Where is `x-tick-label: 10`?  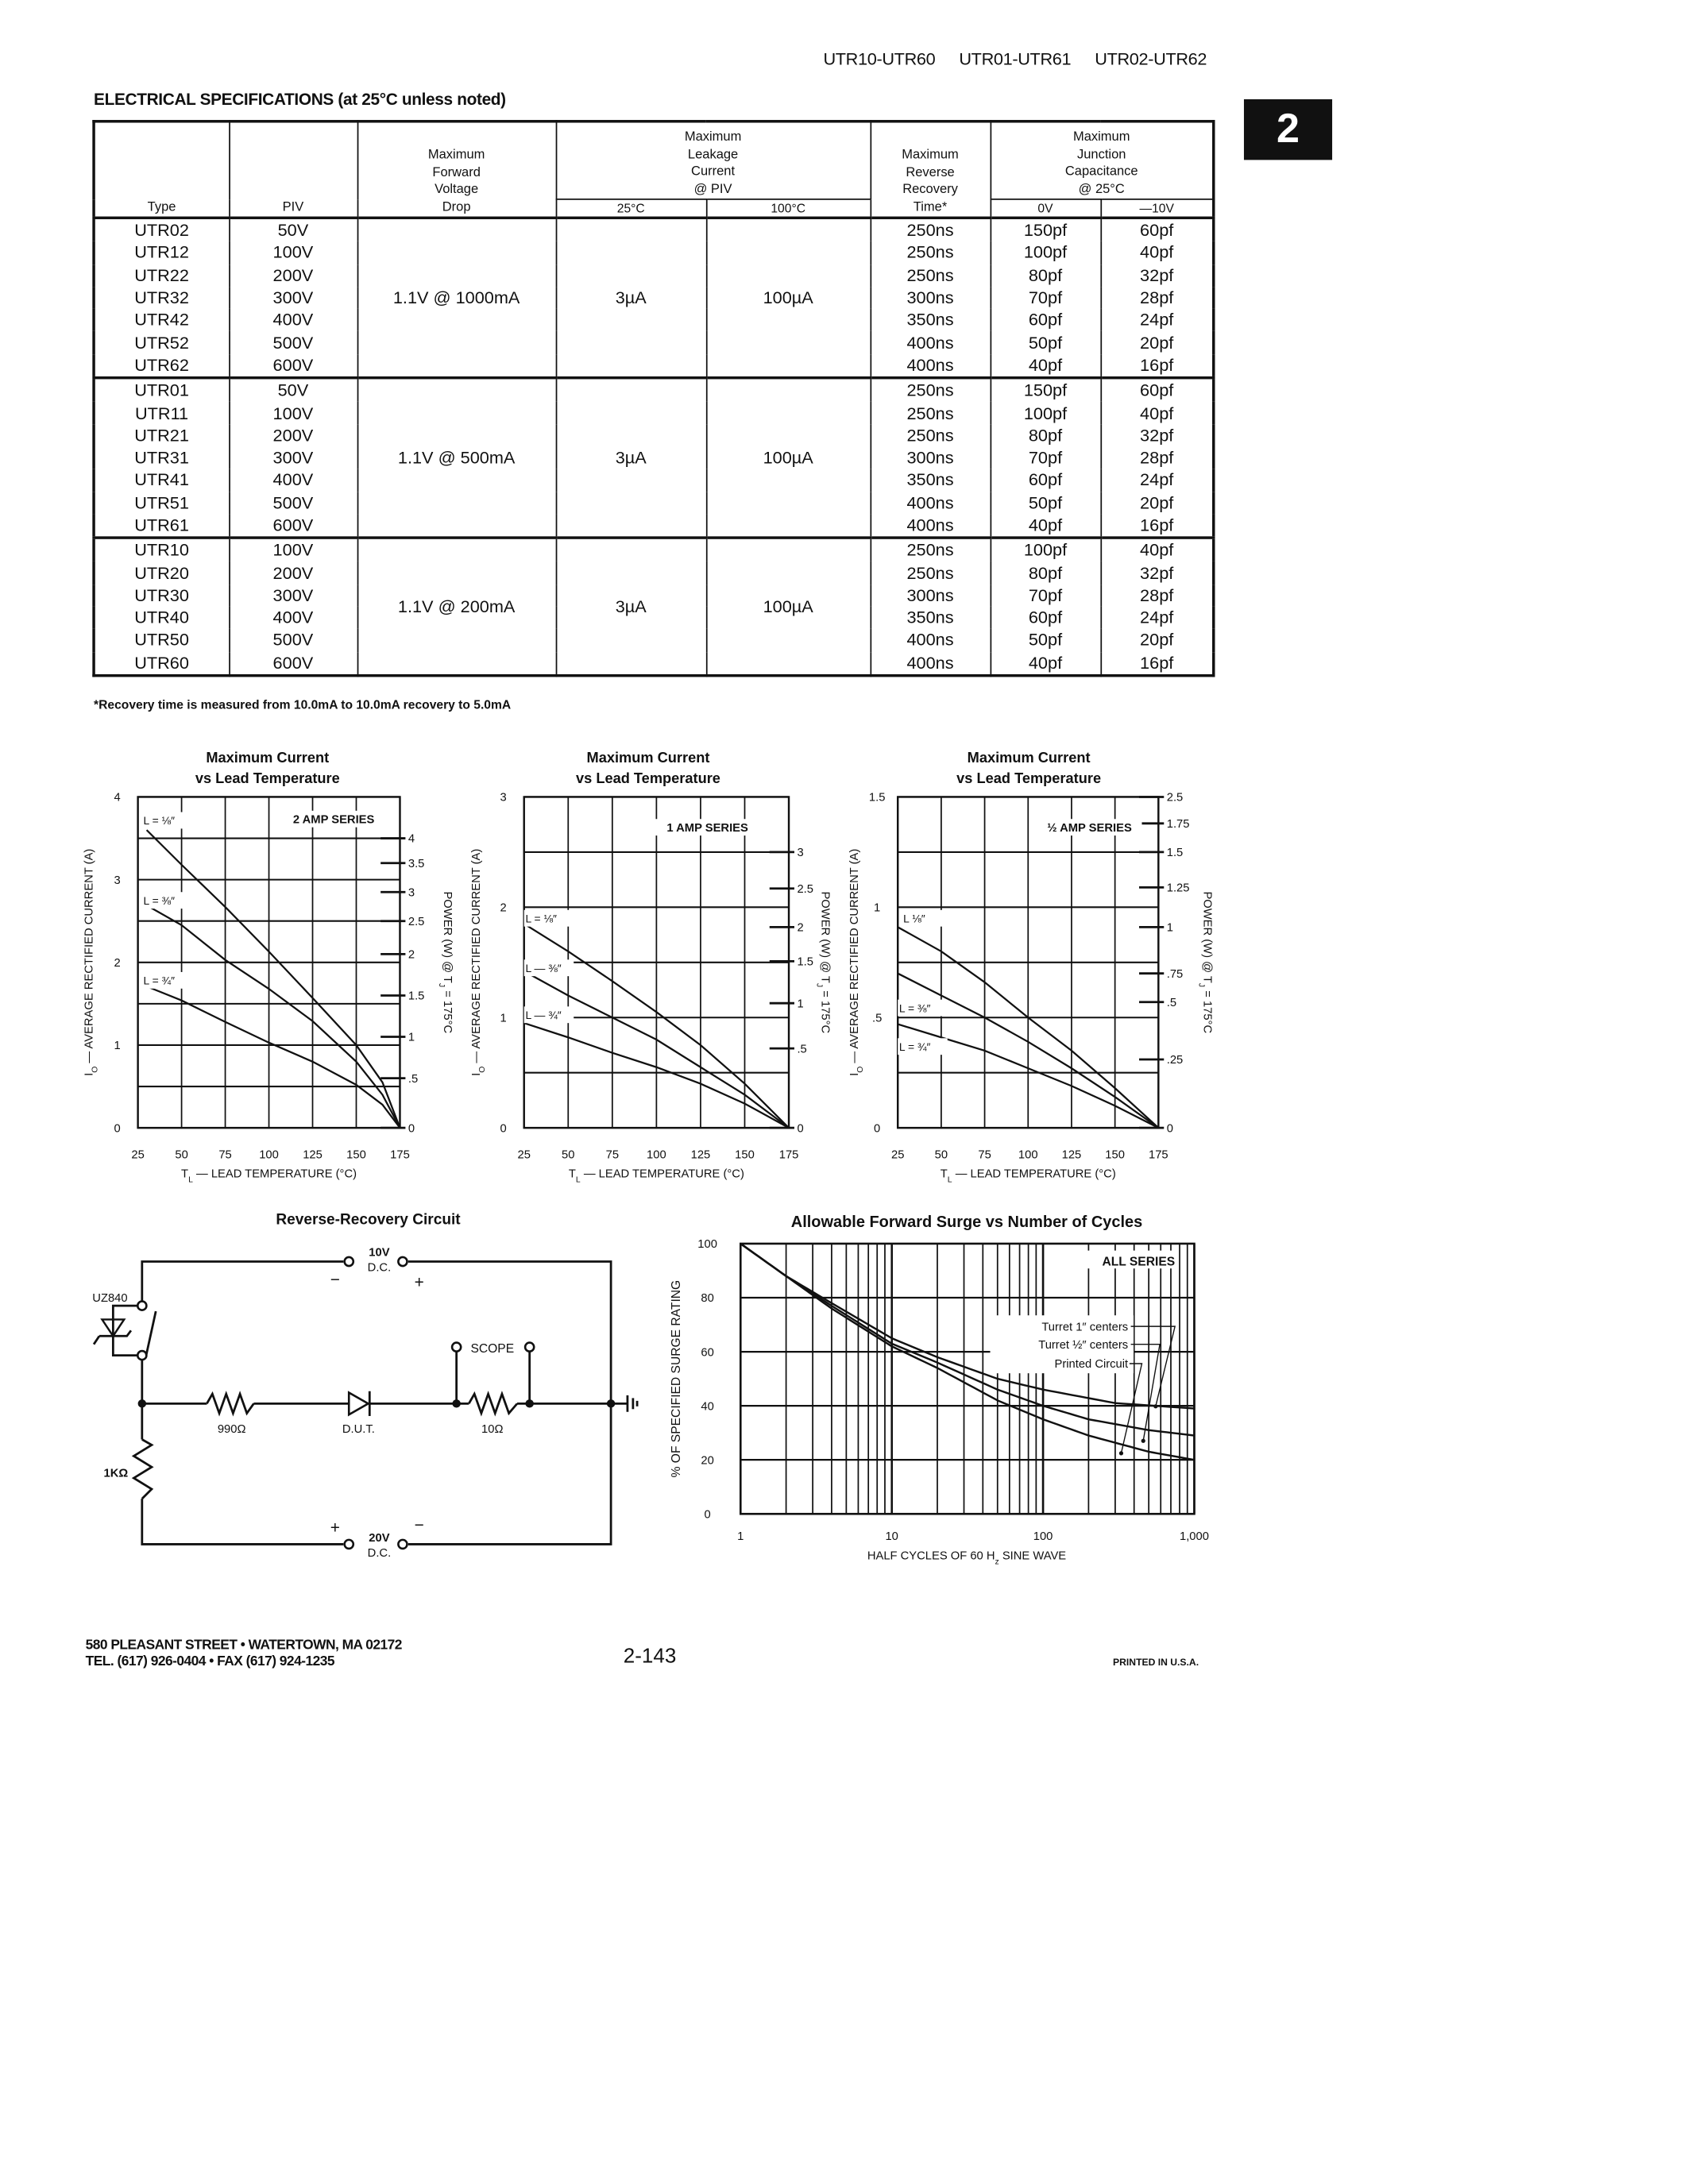 x-tick-label: 10 is located at coordinates (892, 1536).